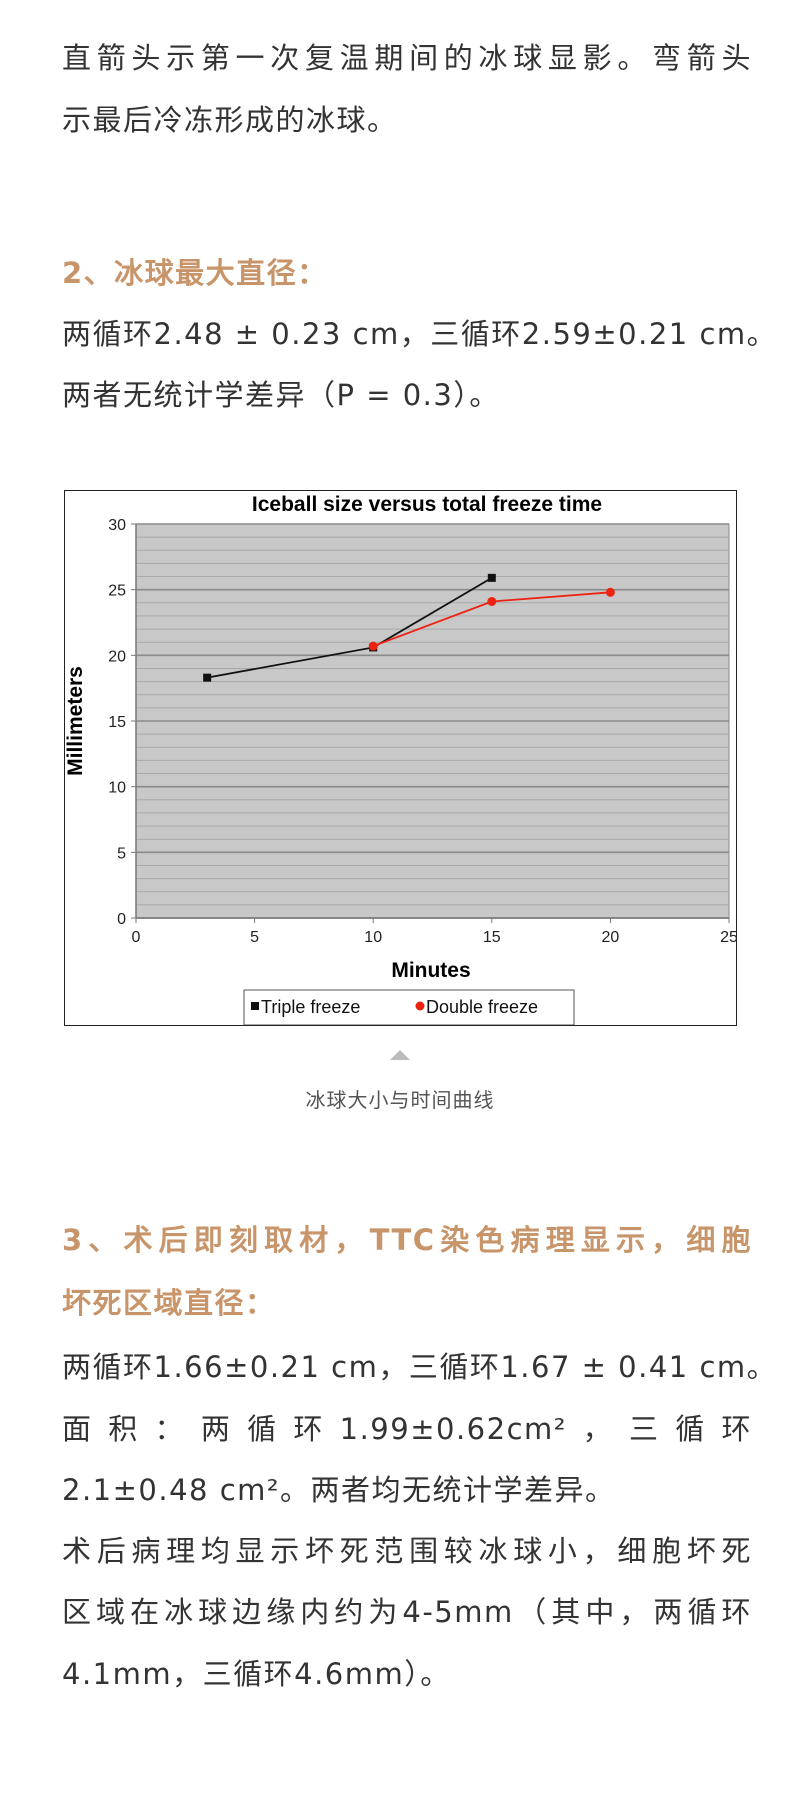  What do you see at coordinates (407, 58) in the screenshot?
I see `intro-line: 直箭头示第一次复温期间的冰球显影。弯箭头` at bounding box center [407, 58].